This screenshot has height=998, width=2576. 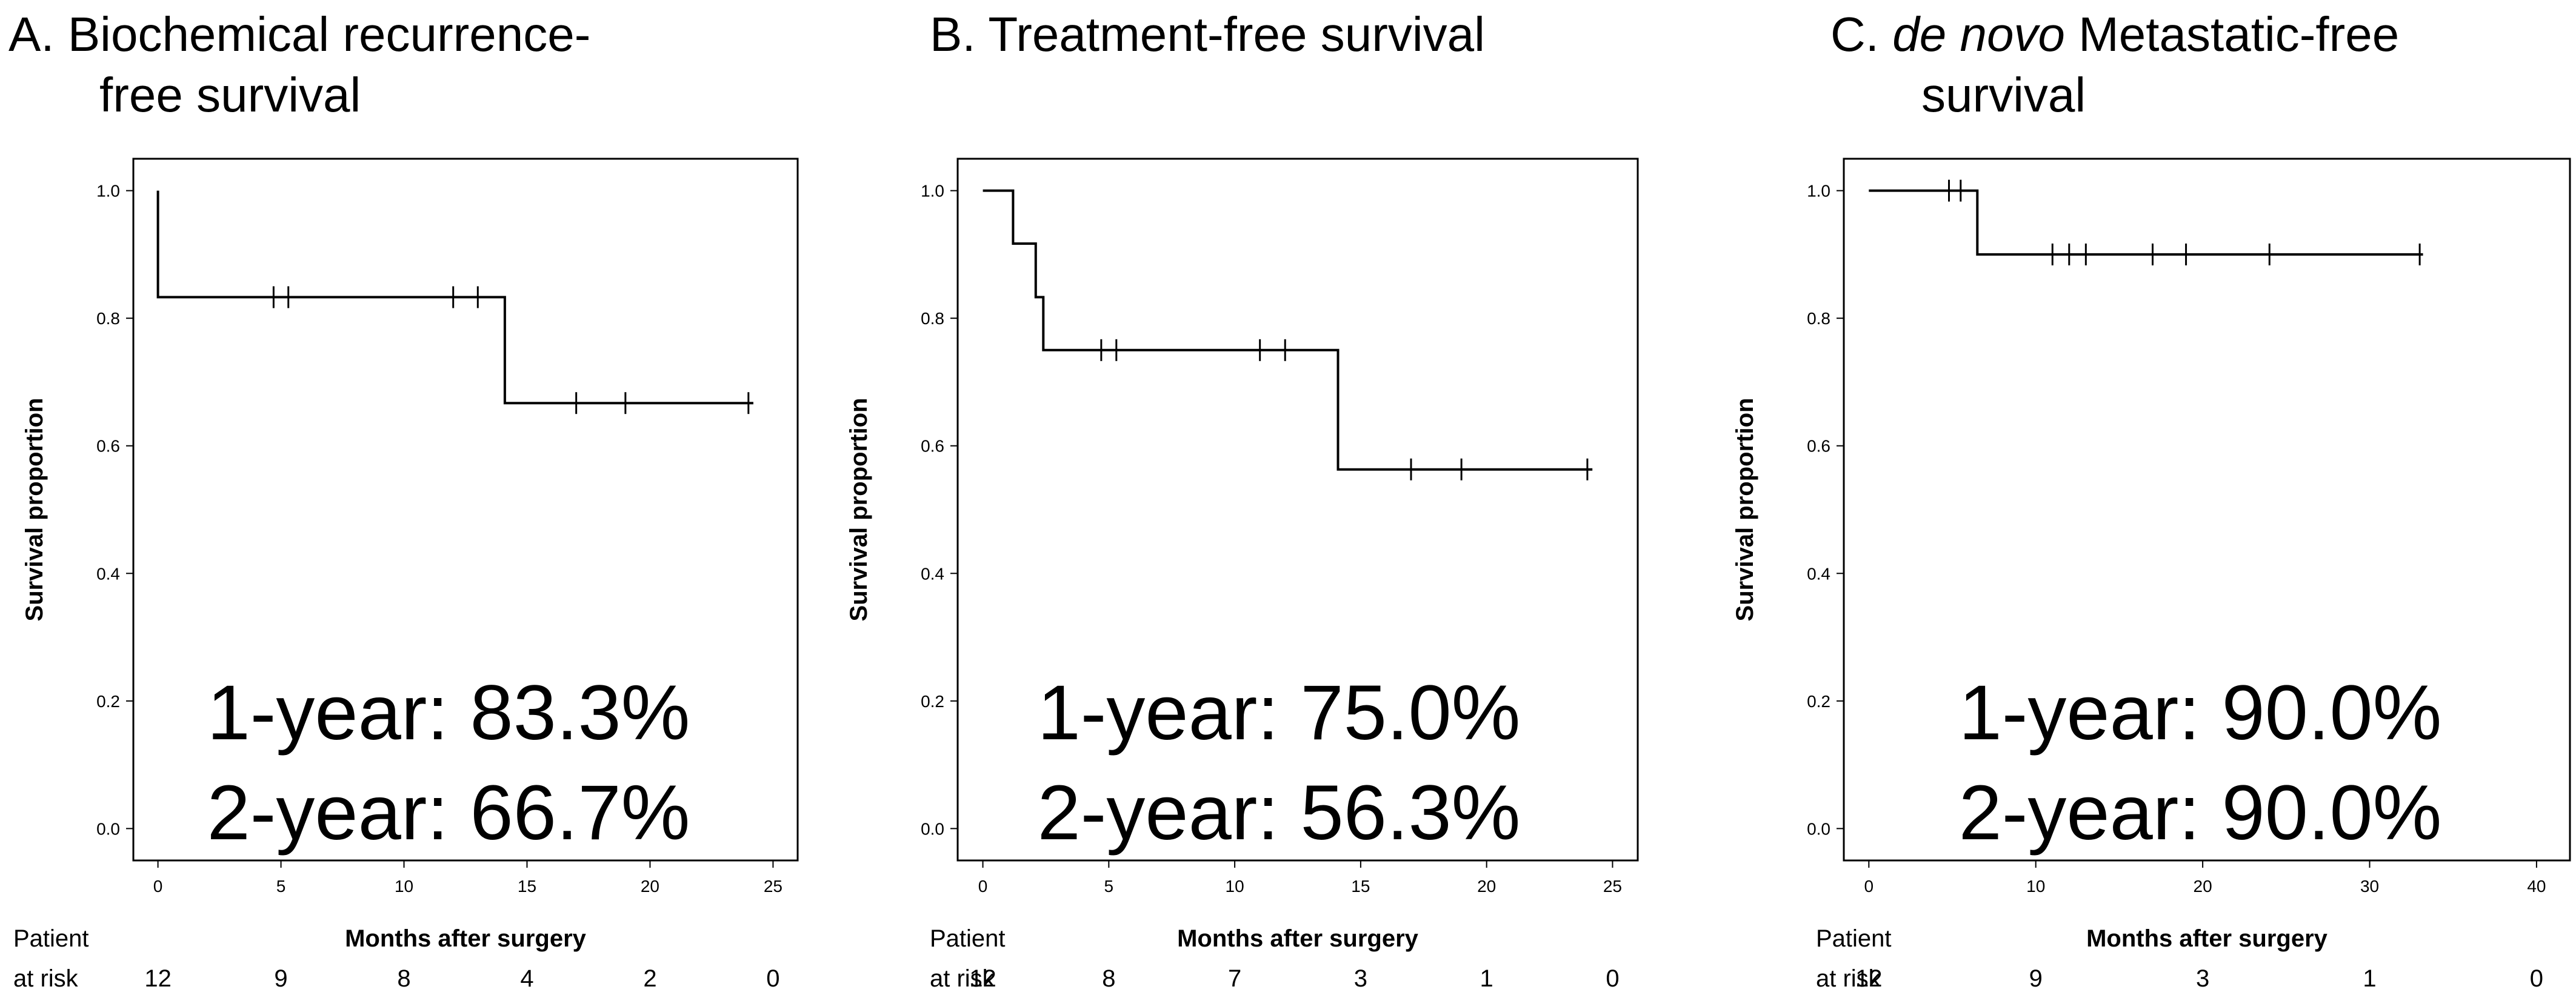 I want to click on two-year-estimate: 2-year: 56.3%, so click(x=1279, y=813).